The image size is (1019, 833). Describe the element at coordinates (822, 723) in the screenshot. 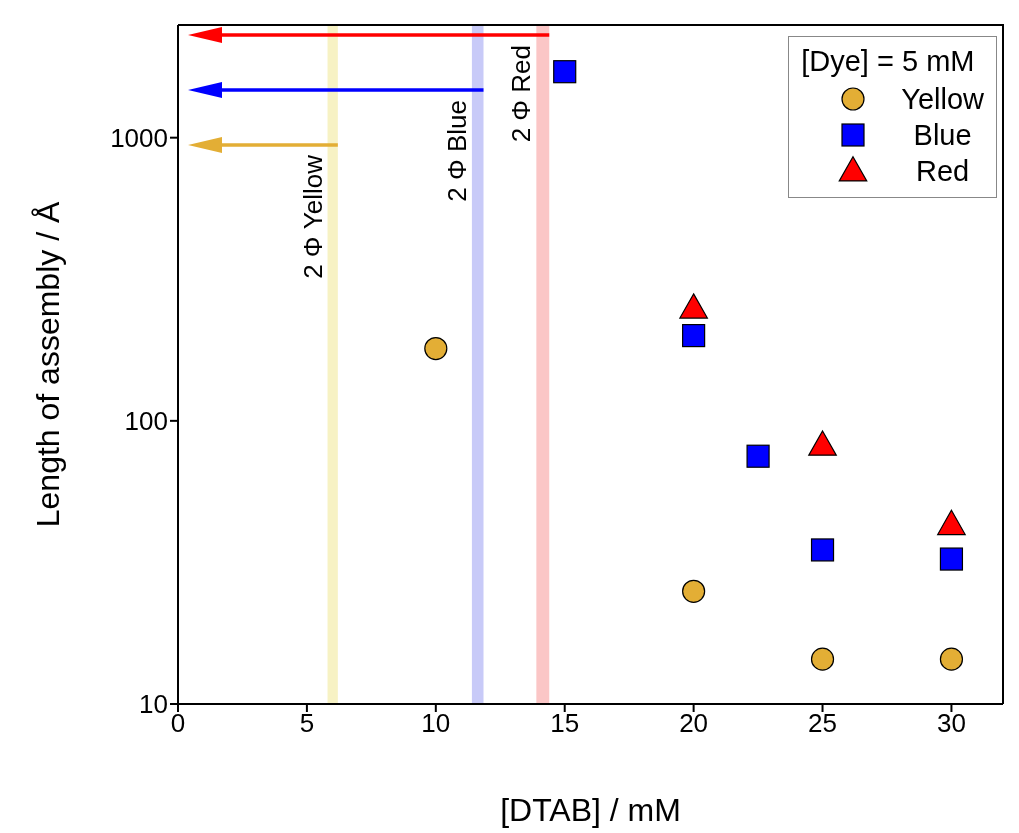

I see `x-tick-label: 25` at that location.